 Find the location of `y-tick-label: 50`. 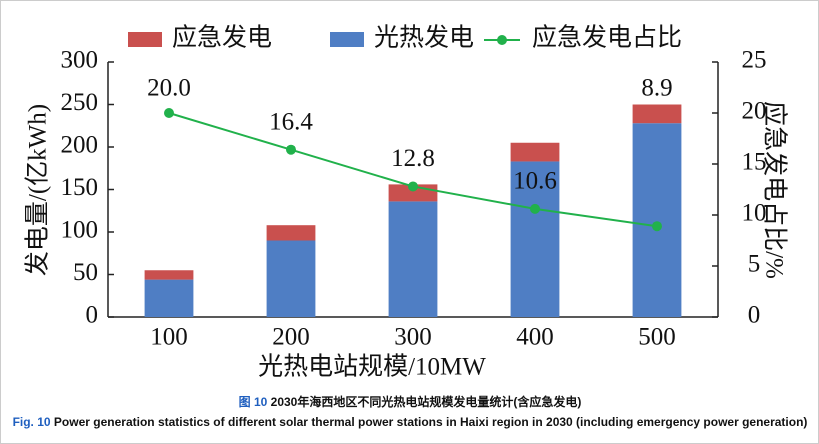

y-tick-label: 50 is located at coordinates (85, 272).